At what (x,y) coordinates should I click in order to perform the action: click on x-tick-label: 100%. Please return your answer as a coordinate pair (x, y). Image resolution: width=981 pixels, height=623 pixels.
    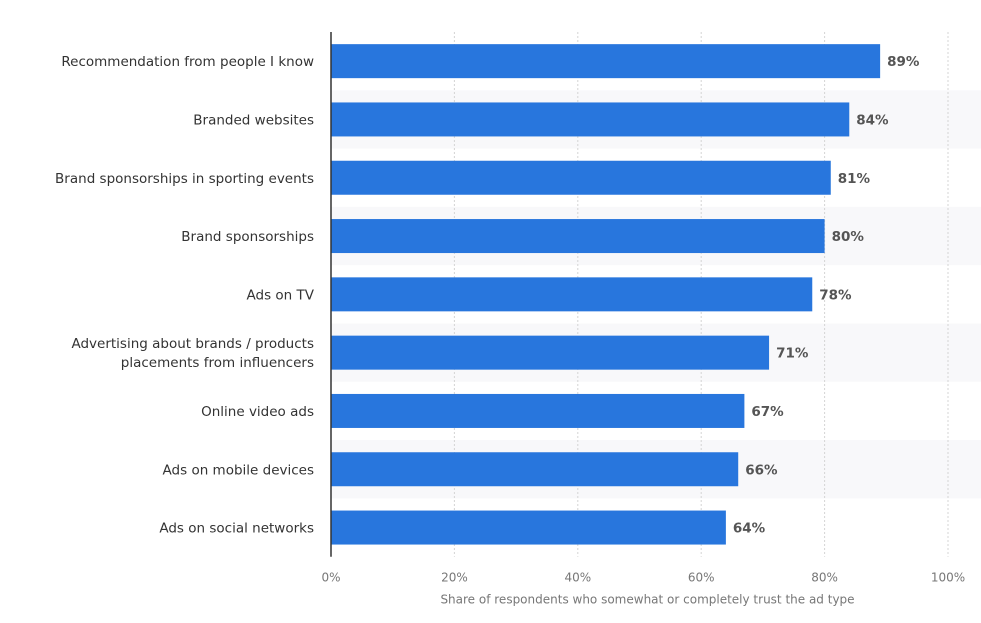
    Looking at the image, I should click on (948, 578).